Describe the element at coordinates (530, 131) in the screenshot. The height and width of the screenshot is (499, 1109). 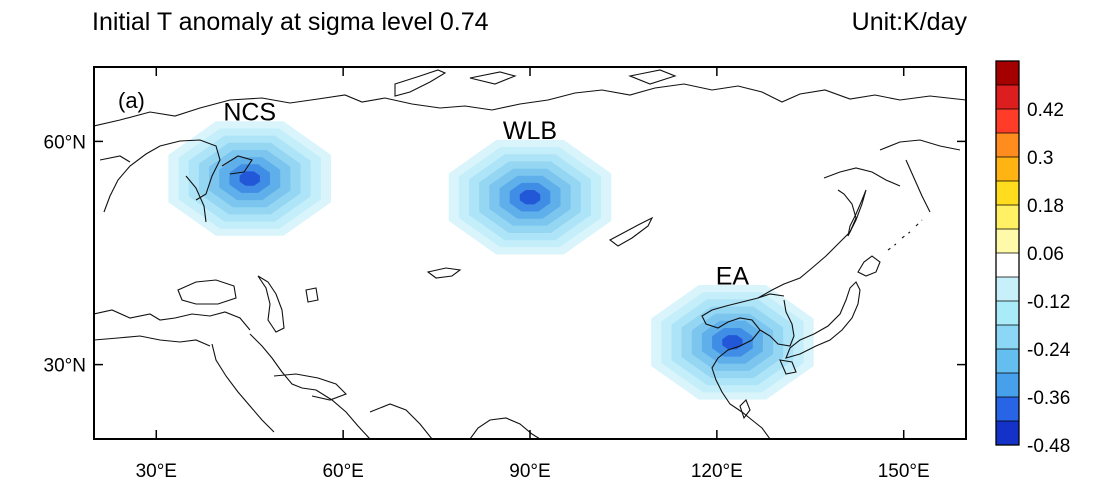
I see `region-label-wlb: WLB` at that location.